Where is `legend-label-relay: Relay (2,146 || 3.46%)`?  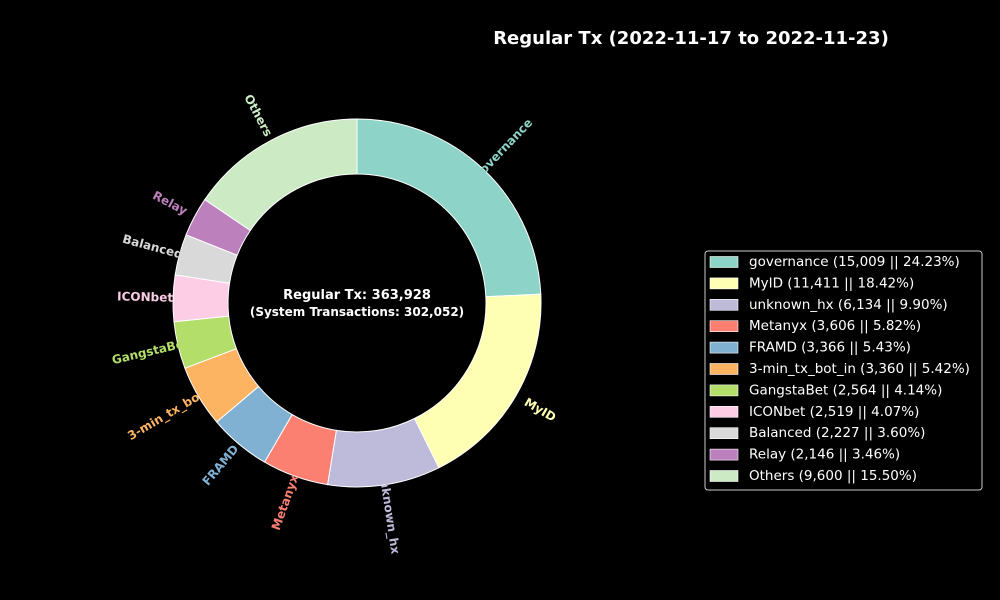
legend-label-relay: Relay (2,146 || 3.46%) is located at coordinates (824, 455).